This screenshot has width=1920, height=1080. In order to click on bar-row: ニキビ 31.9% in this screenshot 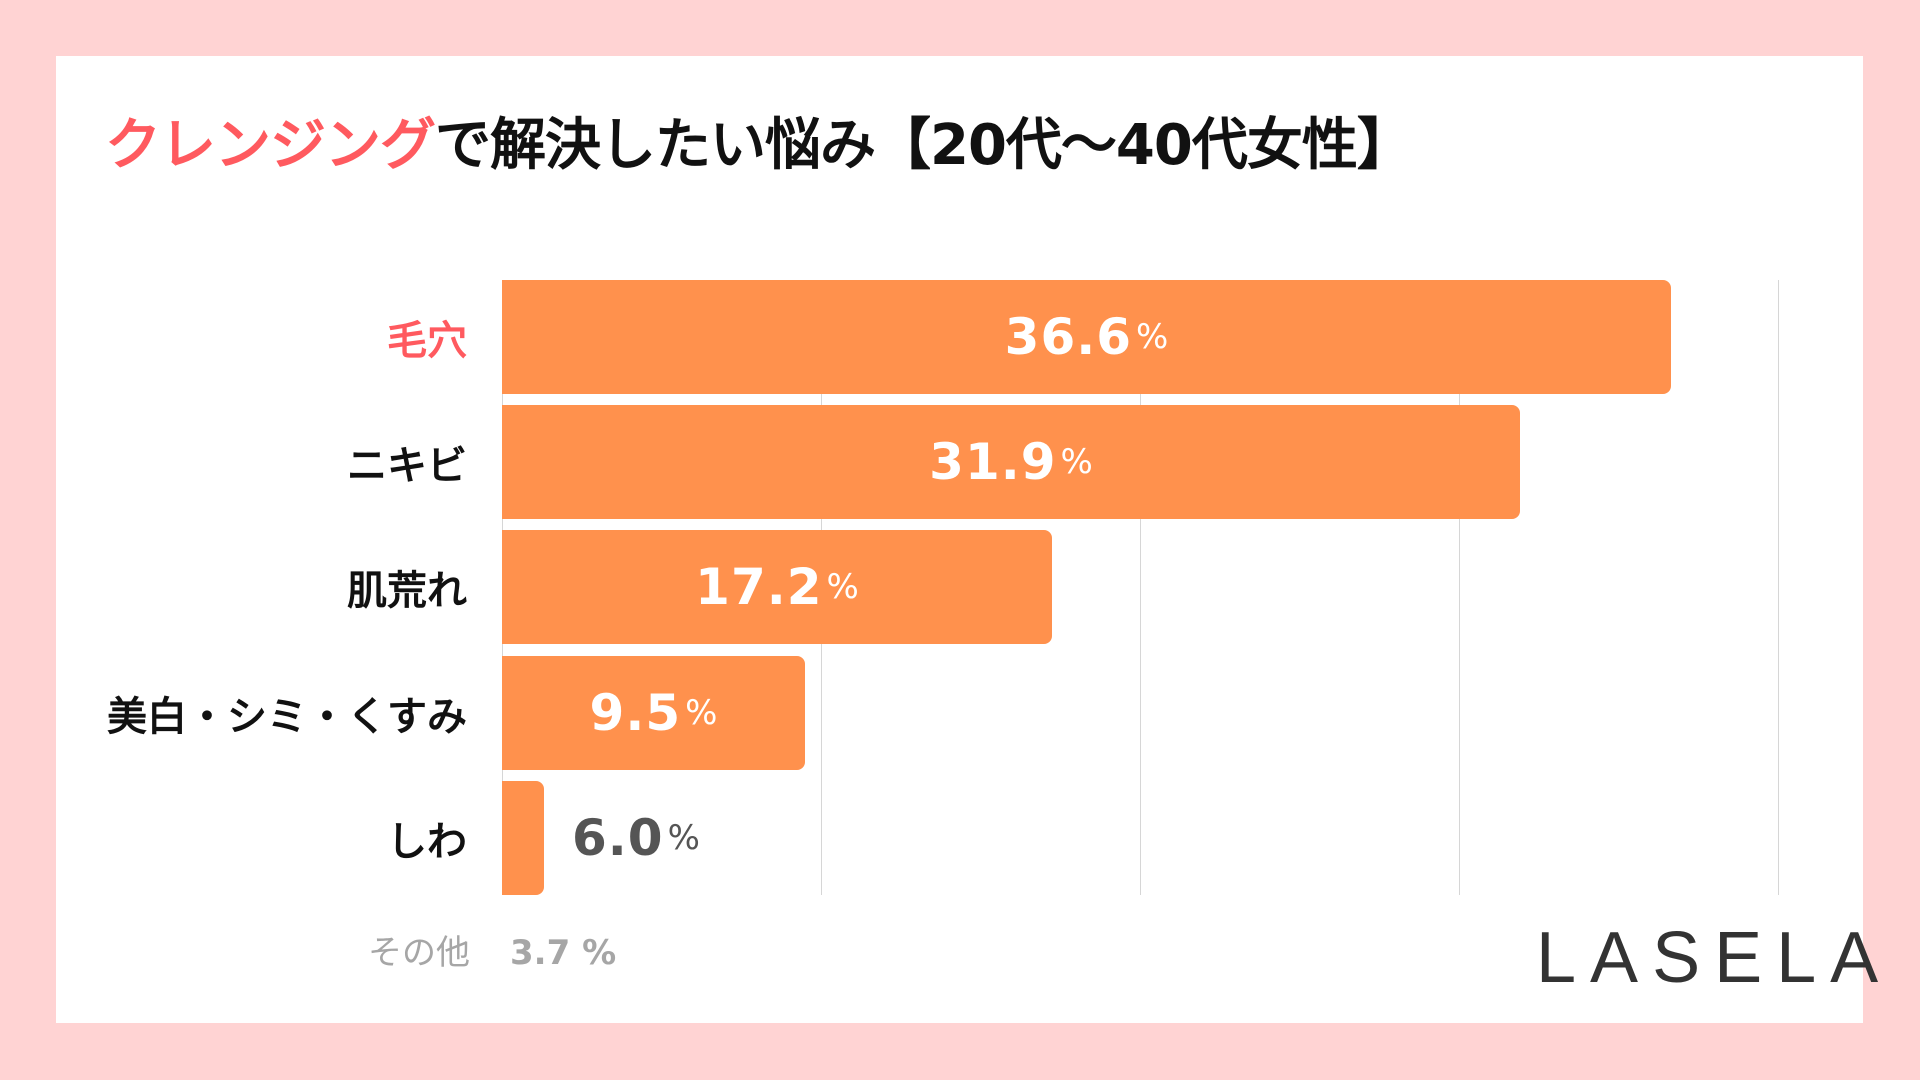, I will do `click(960, 462)`.